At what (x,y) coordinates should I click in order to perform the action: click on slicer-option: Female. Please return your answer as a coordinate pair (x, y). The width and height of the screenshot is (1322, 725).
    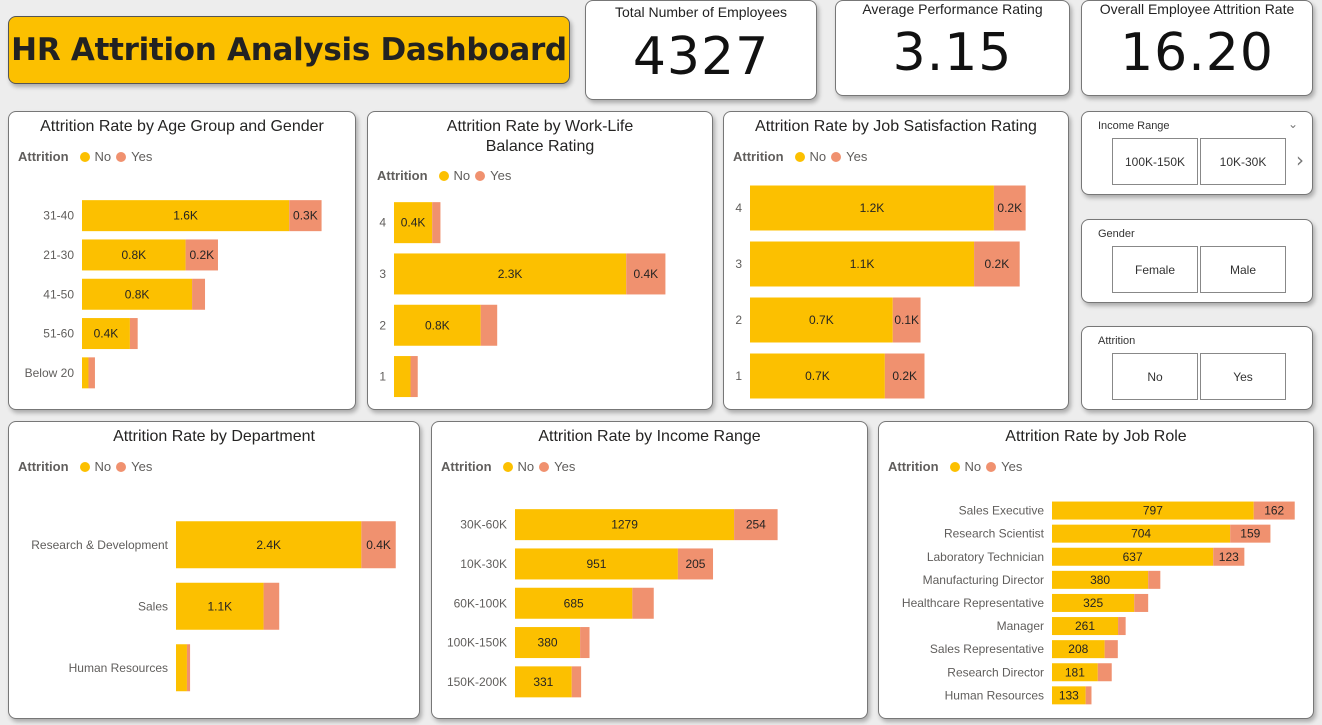
    Looking at the image, I should click on (1155, 269).